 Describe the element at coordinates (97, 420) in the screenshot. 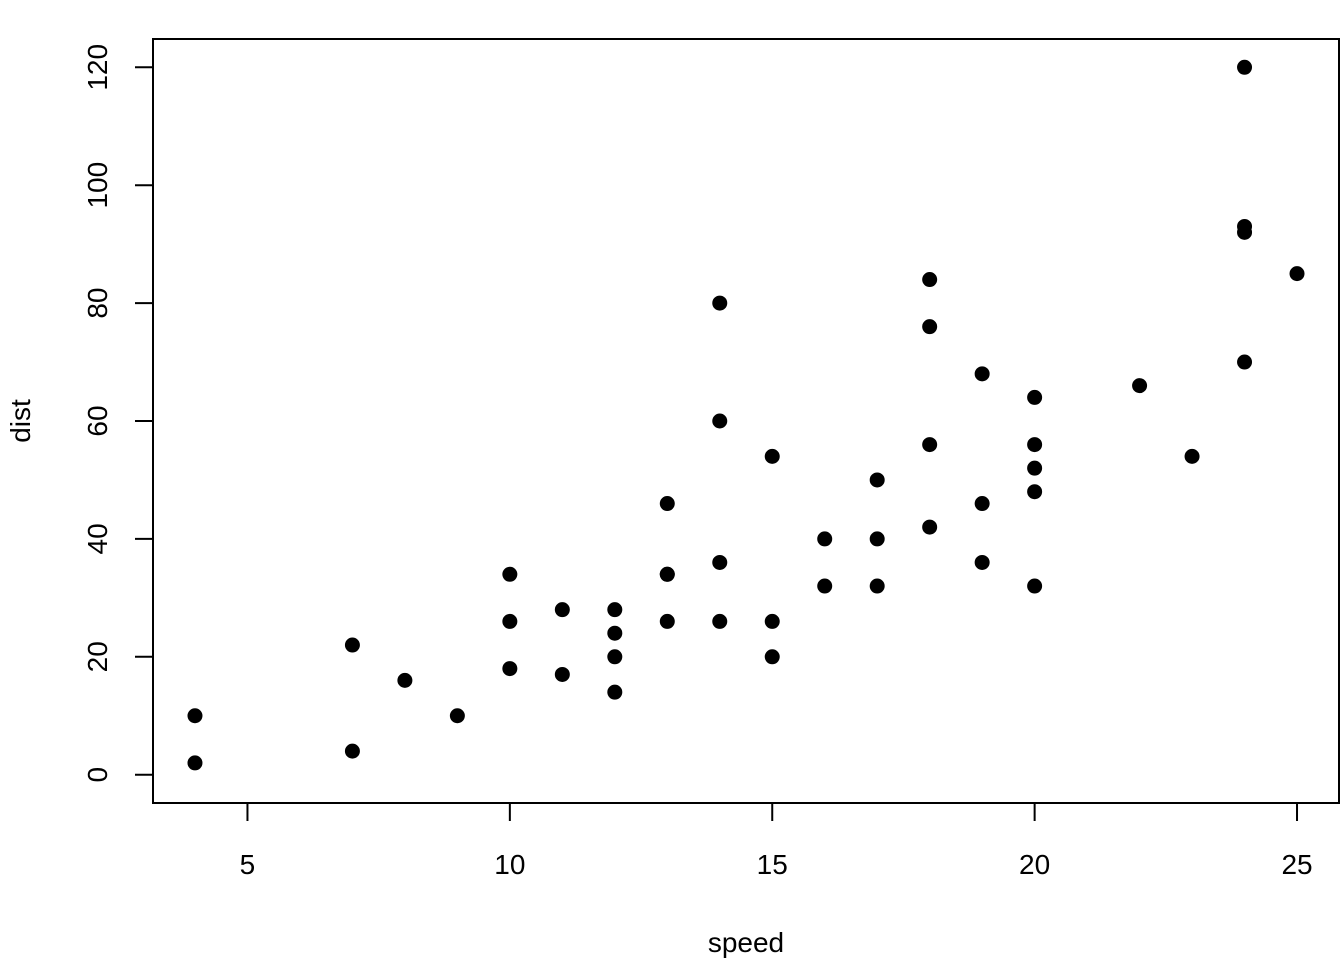

I see `y-tick-label: 60` at that location.